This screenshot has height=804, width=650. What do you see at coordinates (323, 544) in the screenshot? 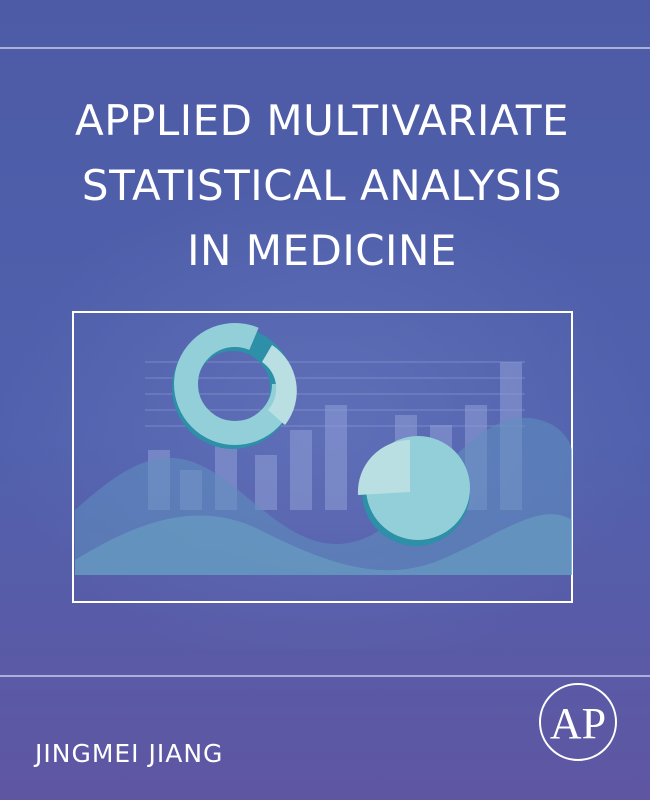
I see `illustration-wave` at bounding box center [323, 544].